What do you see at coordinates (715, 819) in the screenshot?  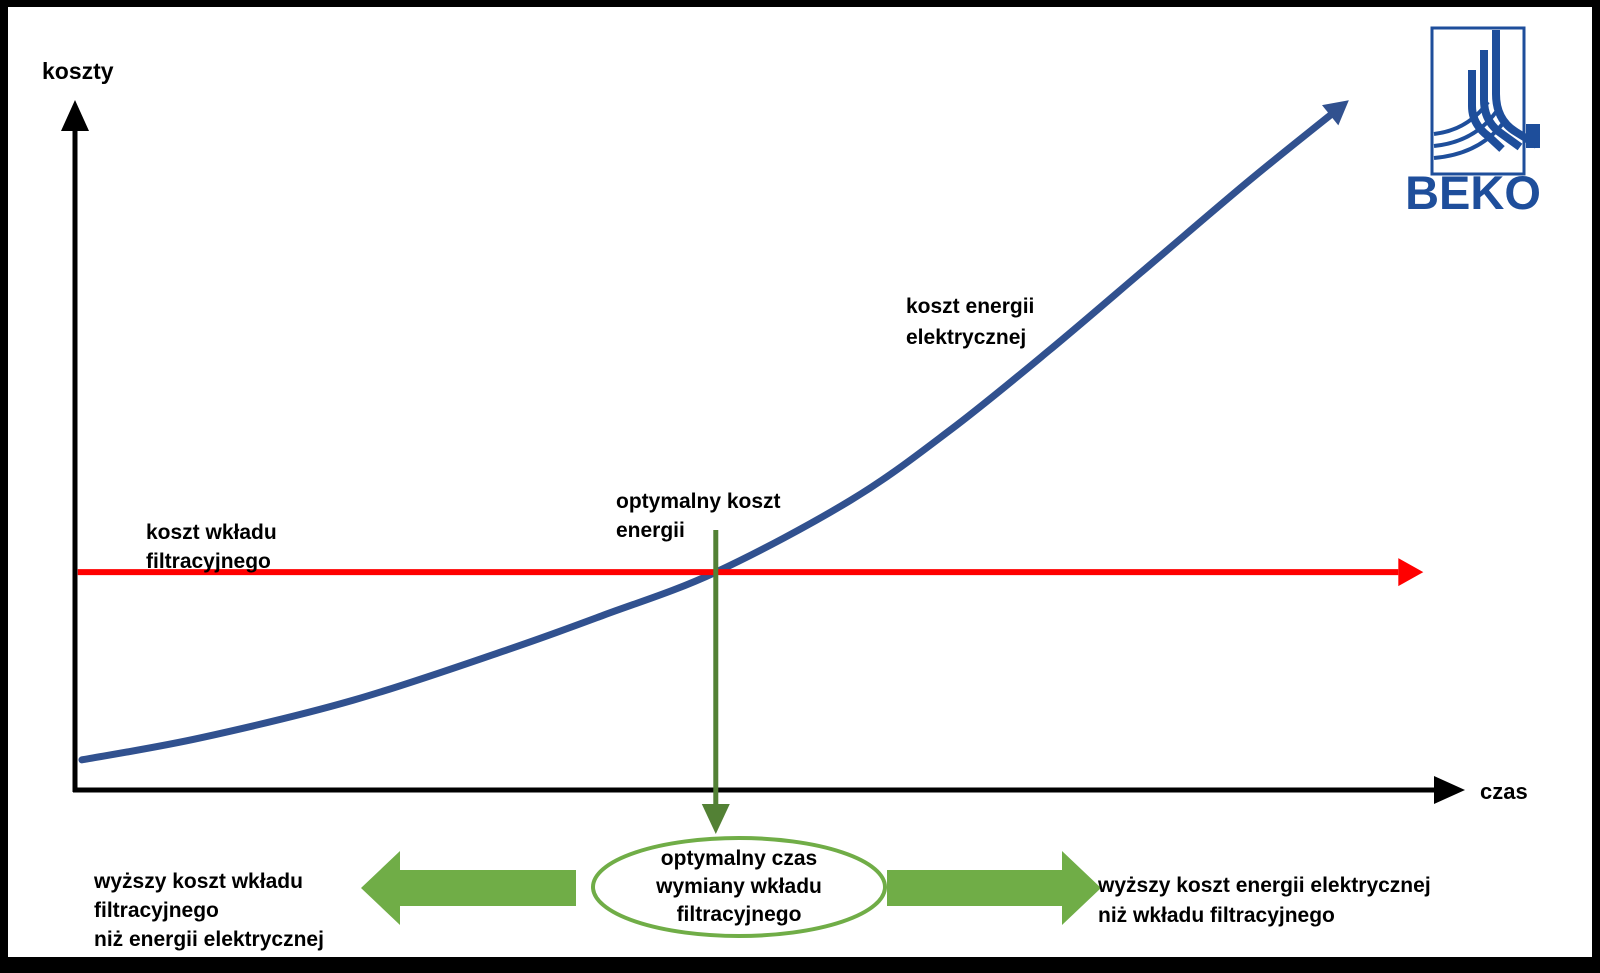 I see `optimal-time-arrow-icon` at bounding box center [715, 819].